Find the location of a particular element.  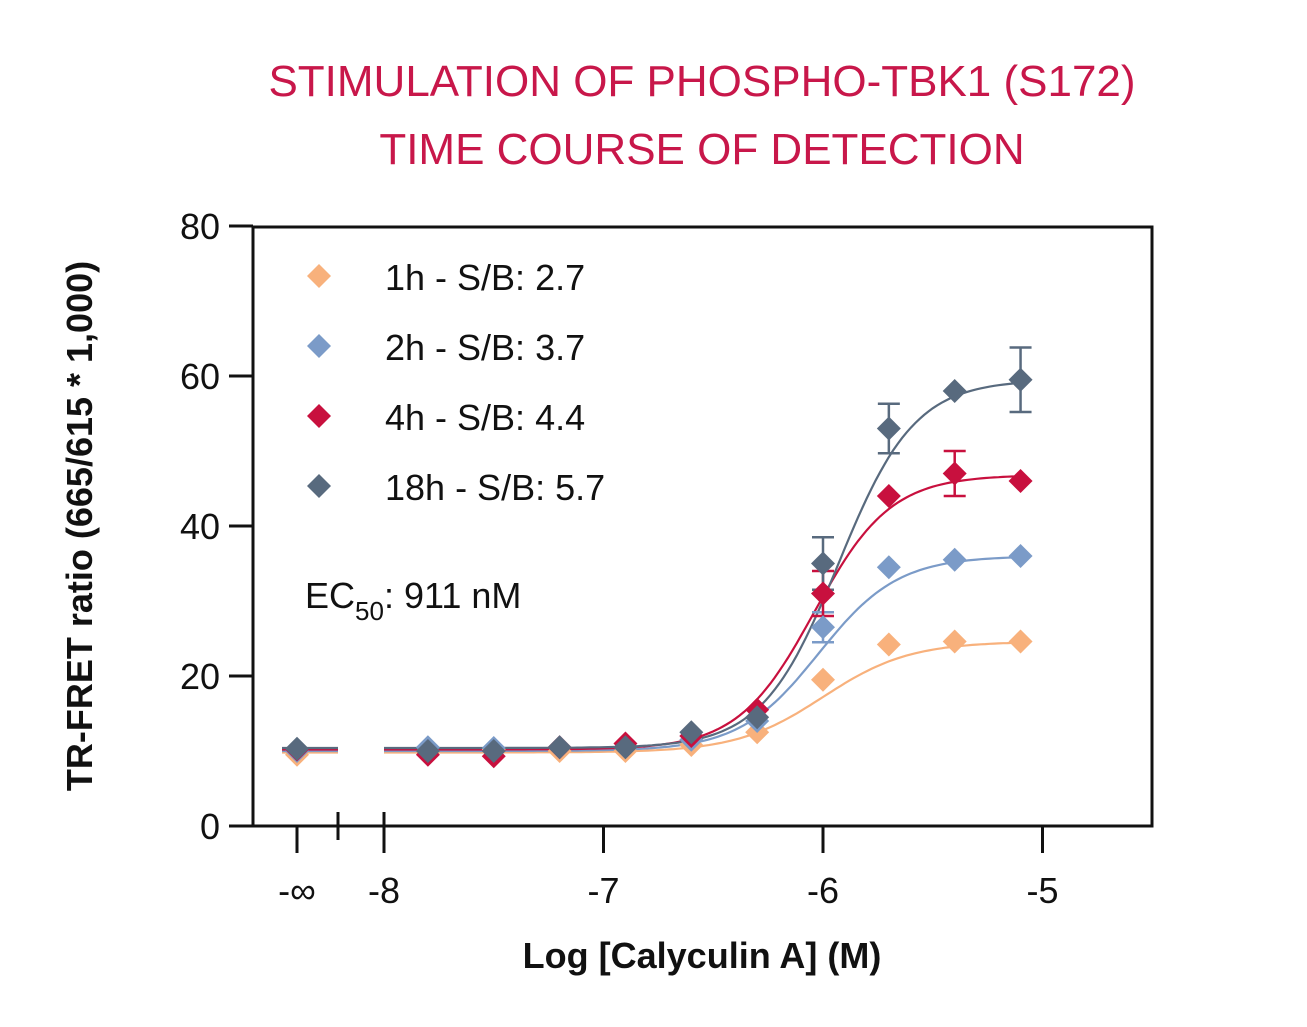

legend-item-18h: 18h - S/B: 5.7 is located at coordinates (456, 487).